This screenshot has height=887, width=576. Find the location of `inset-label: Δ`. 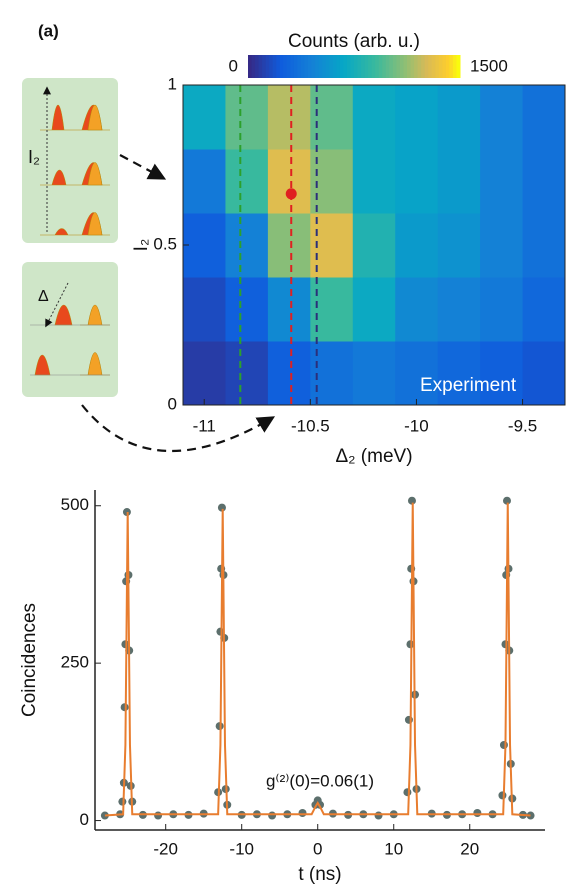

inset-label: Δ is located at coordinates (43, 296).